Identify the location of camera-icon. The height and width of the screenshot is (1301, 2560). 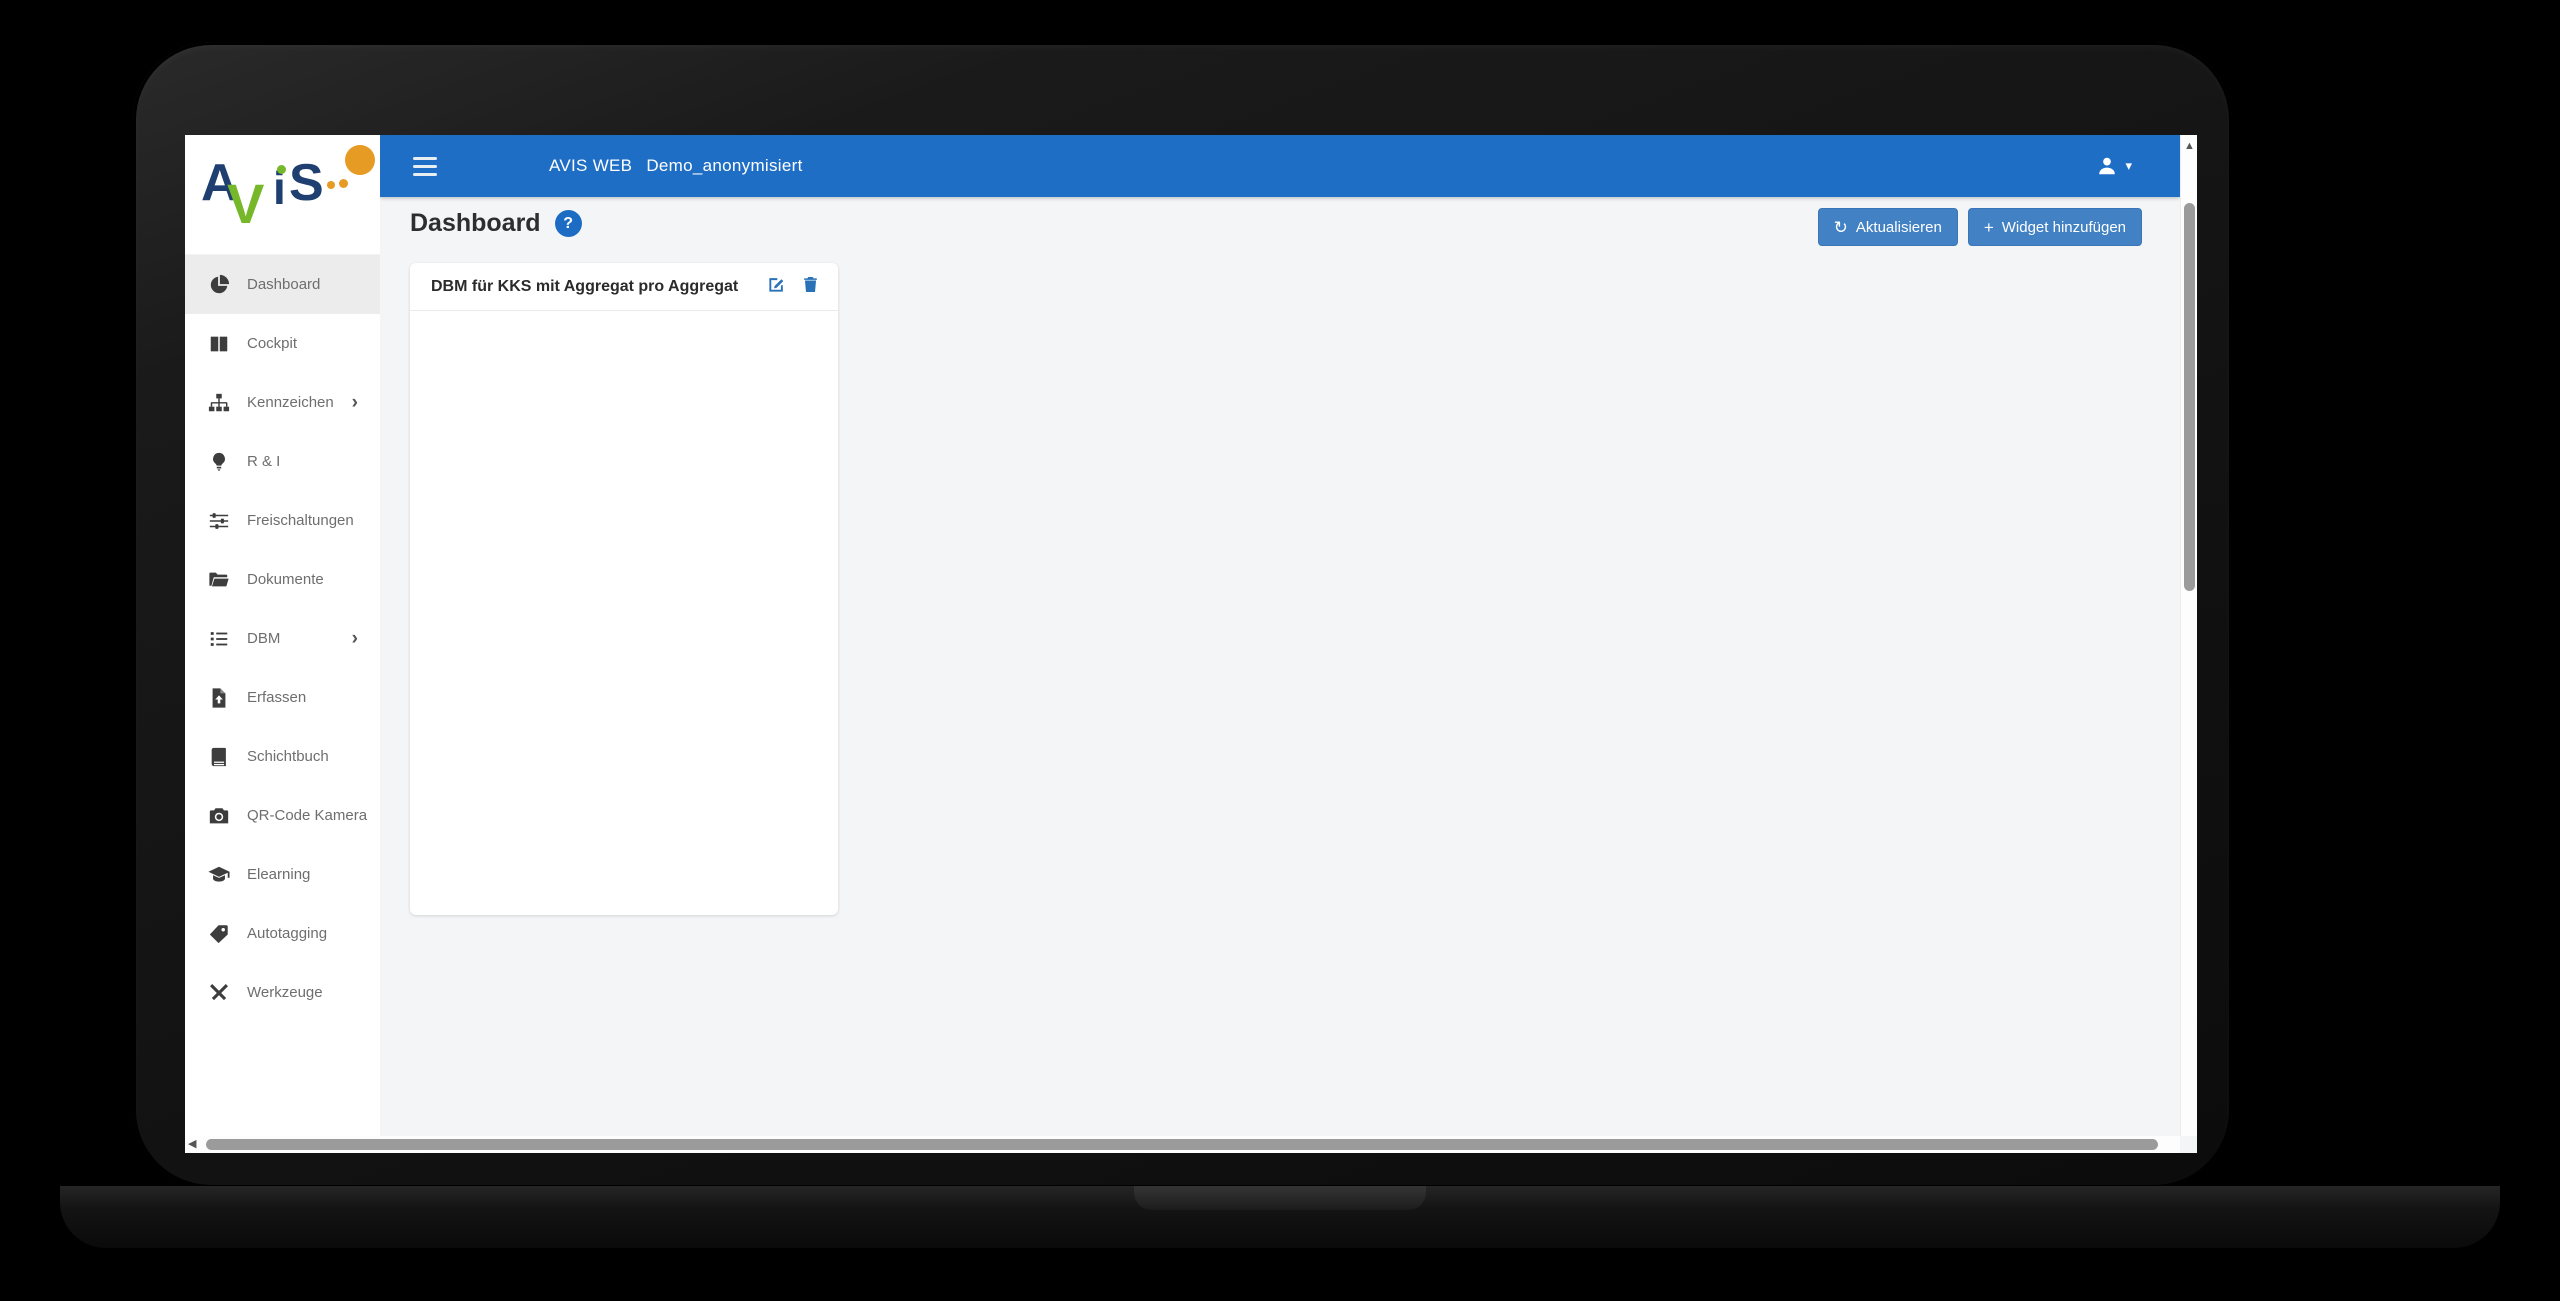
(219, 815).